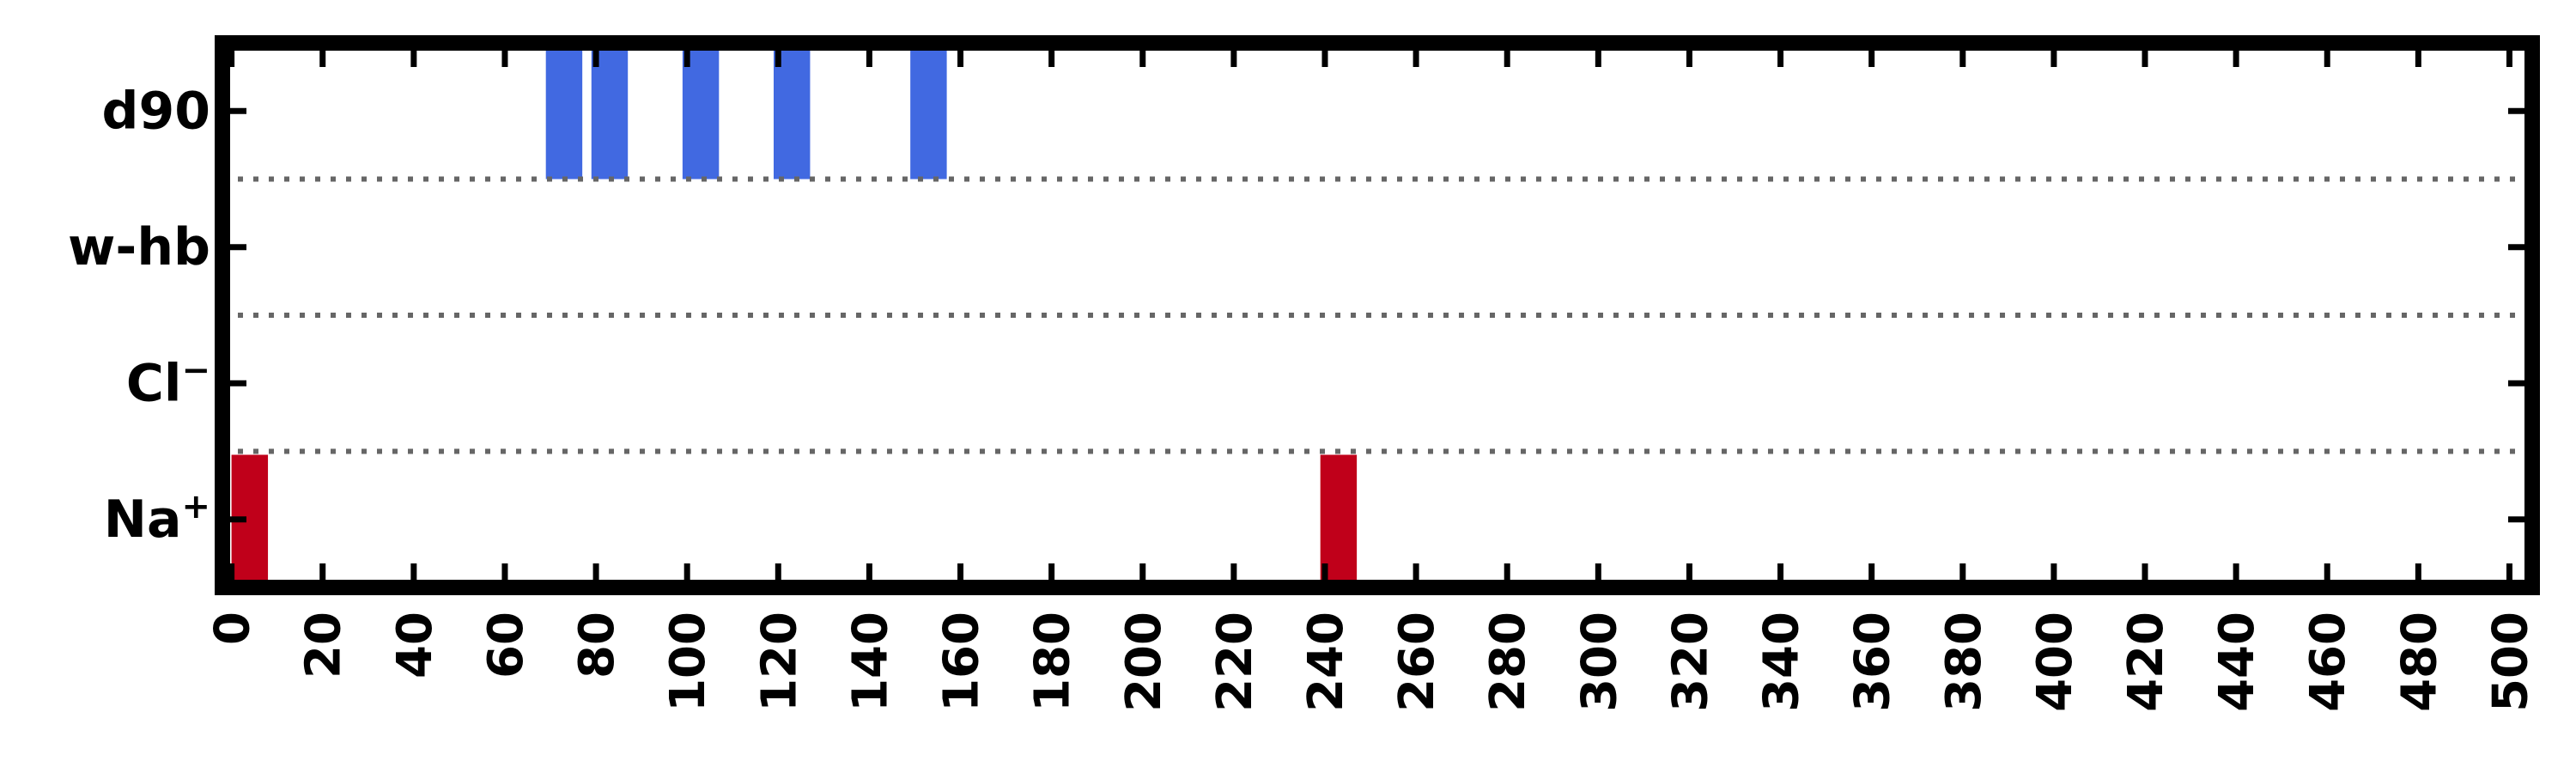 This screenshot has width=2576, height=773. I want to click on x-tick-label: 280, so click(1508, 662).